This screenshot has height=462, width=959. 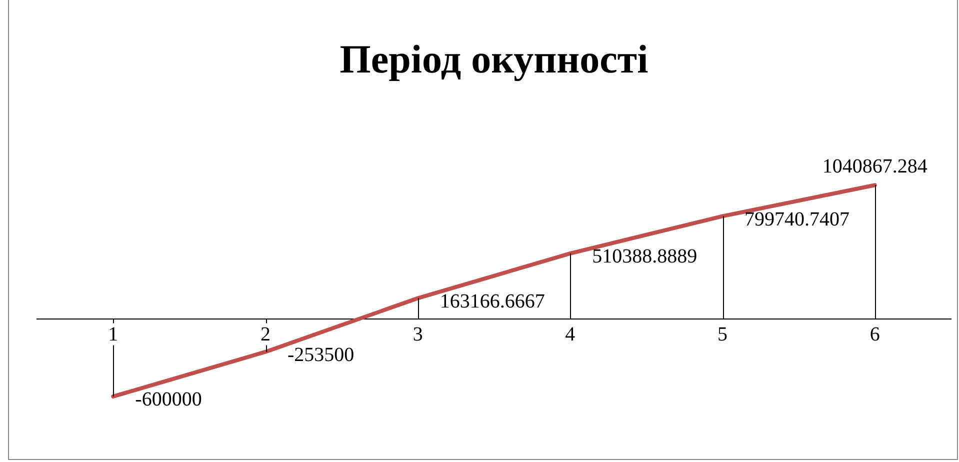 What do you see at coordinates (494, 59) in the screenshot?
I see `chart-title: Період окупності` at bounding box center [494, 59].